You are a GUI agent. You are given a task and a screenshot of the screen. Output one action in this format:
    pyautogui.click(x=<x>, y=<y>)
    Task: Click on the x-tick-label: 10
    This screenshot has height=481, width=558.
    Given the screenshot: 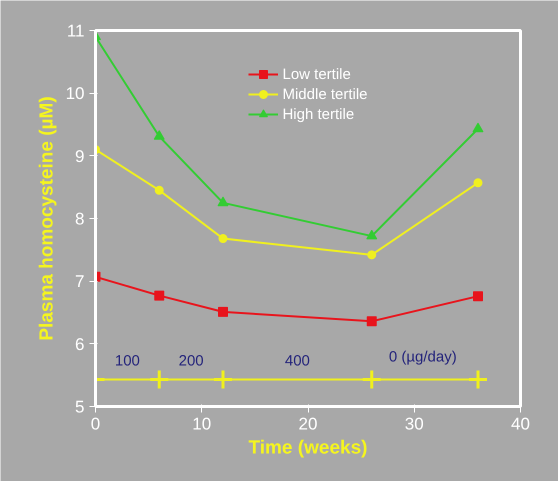 What is the action you would take?
    pyautogui.click(x=202, y=424)
    